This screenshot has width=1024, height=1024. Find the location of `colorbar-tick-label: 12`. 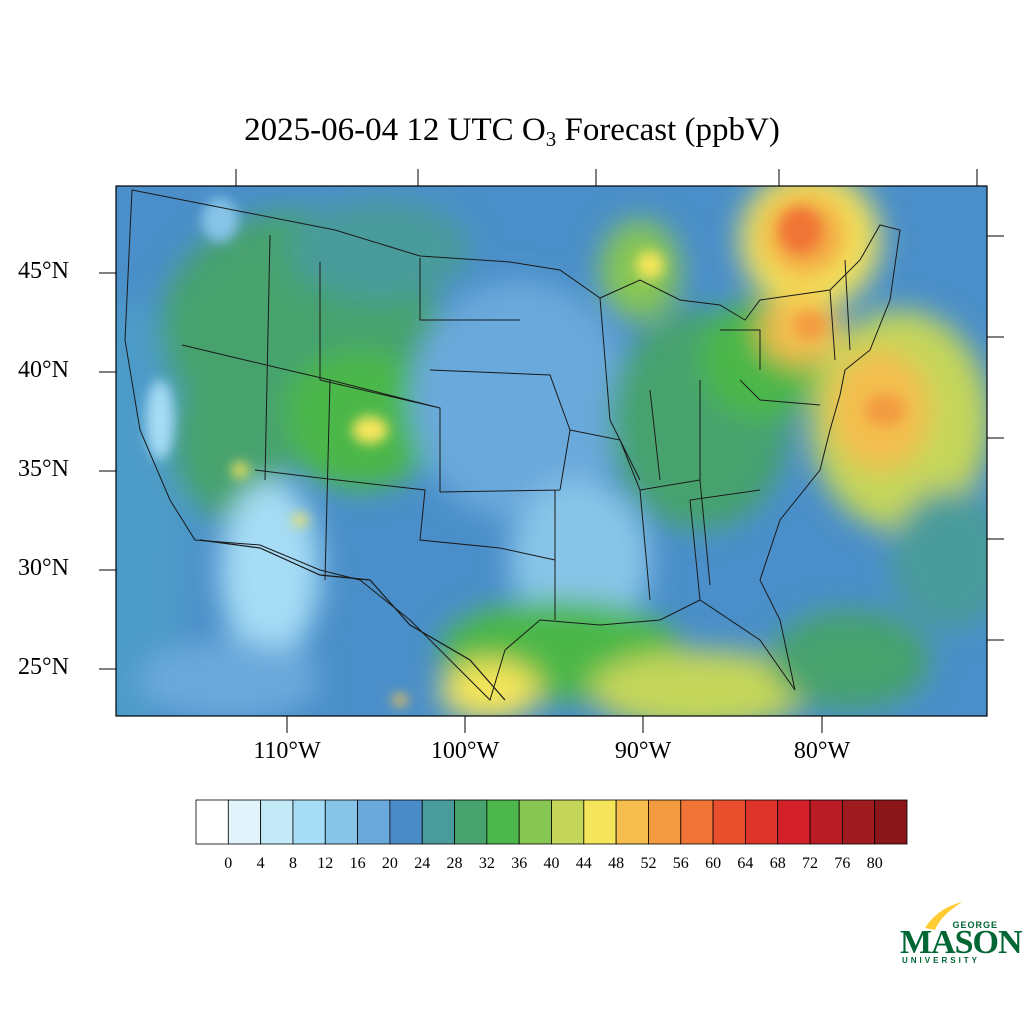

colorbar-tick-label: 12 is located at coordinates (325, 863).